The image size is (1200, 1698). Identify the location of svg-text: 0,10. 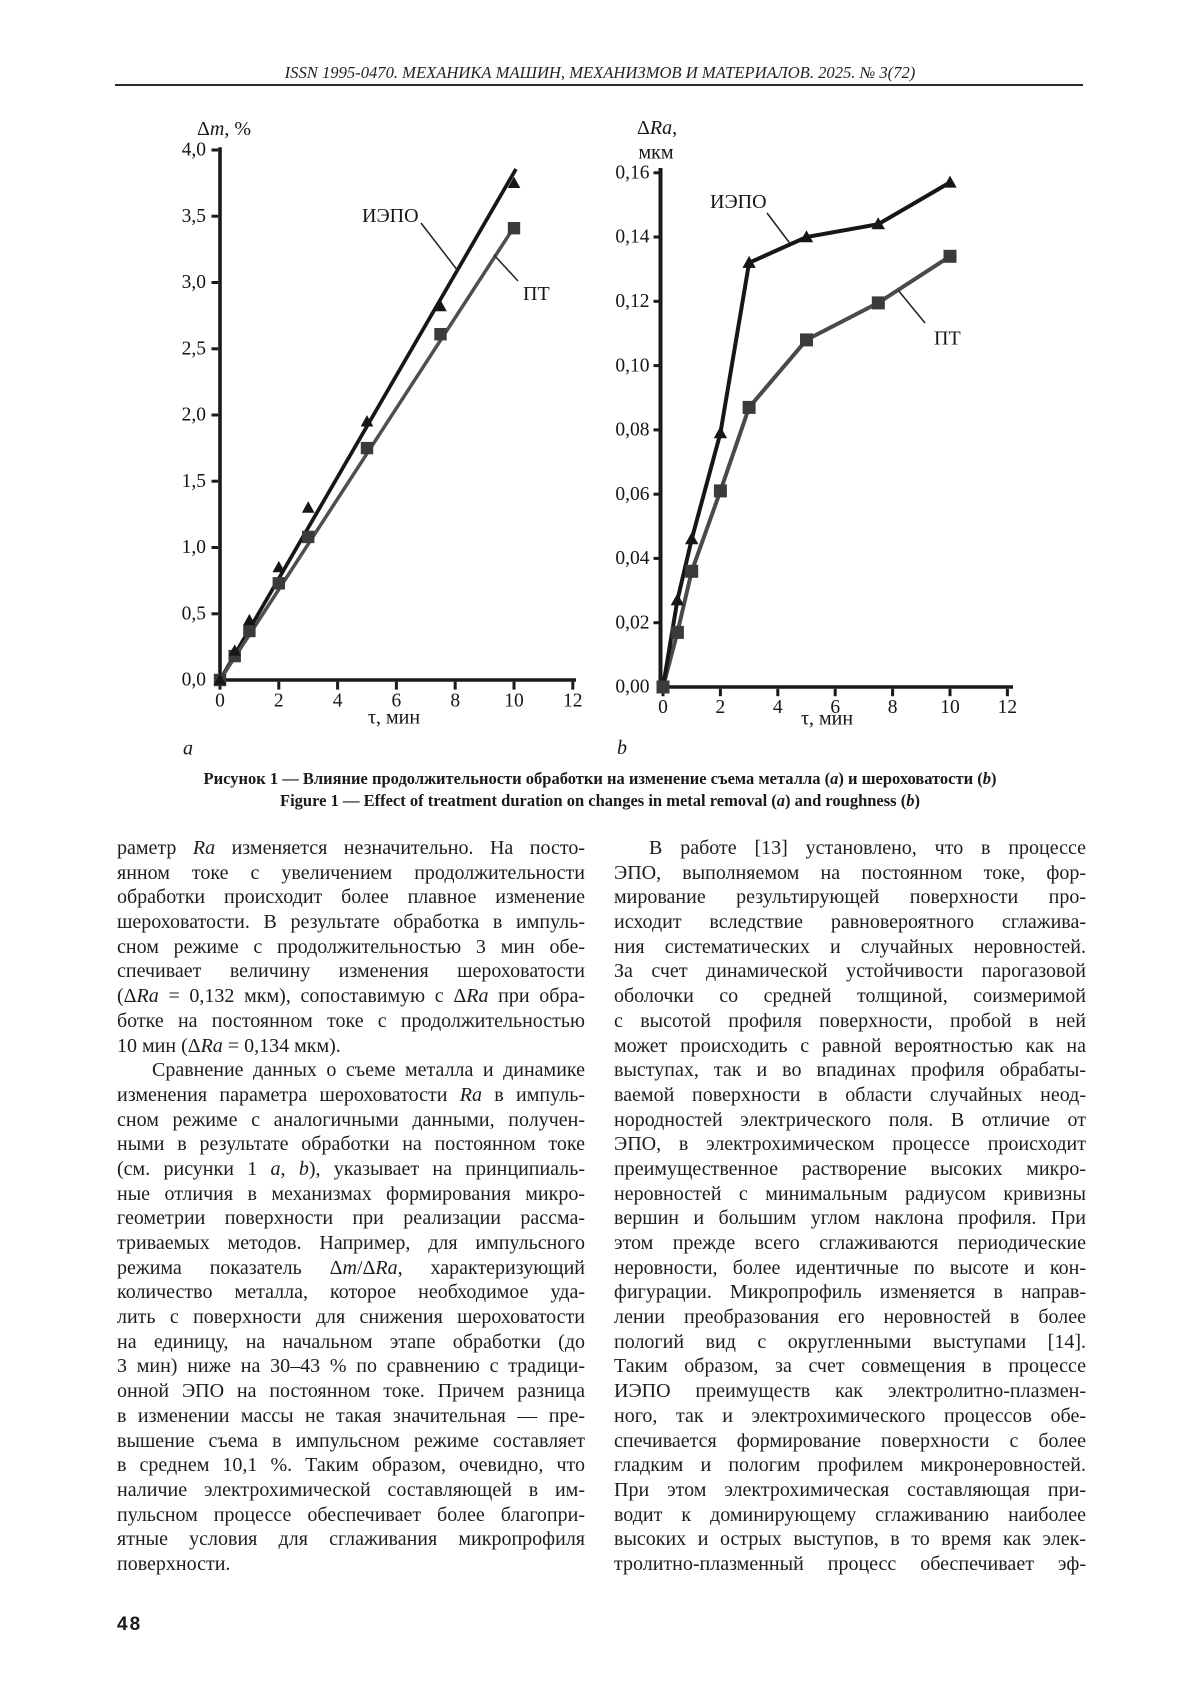
(632, 365).